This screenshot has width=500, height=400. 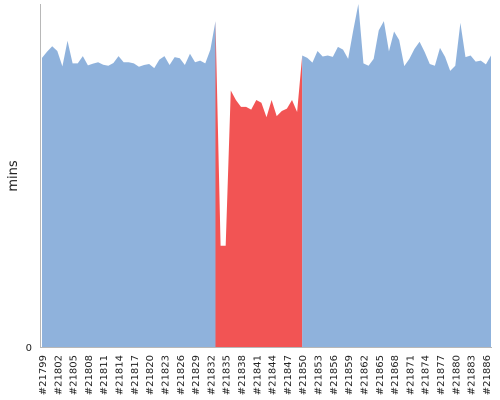 What do you see at coordinates (380, 375) in the screenshot?
I see `x-tick-label: #21865` at bounding box center [380, 375].